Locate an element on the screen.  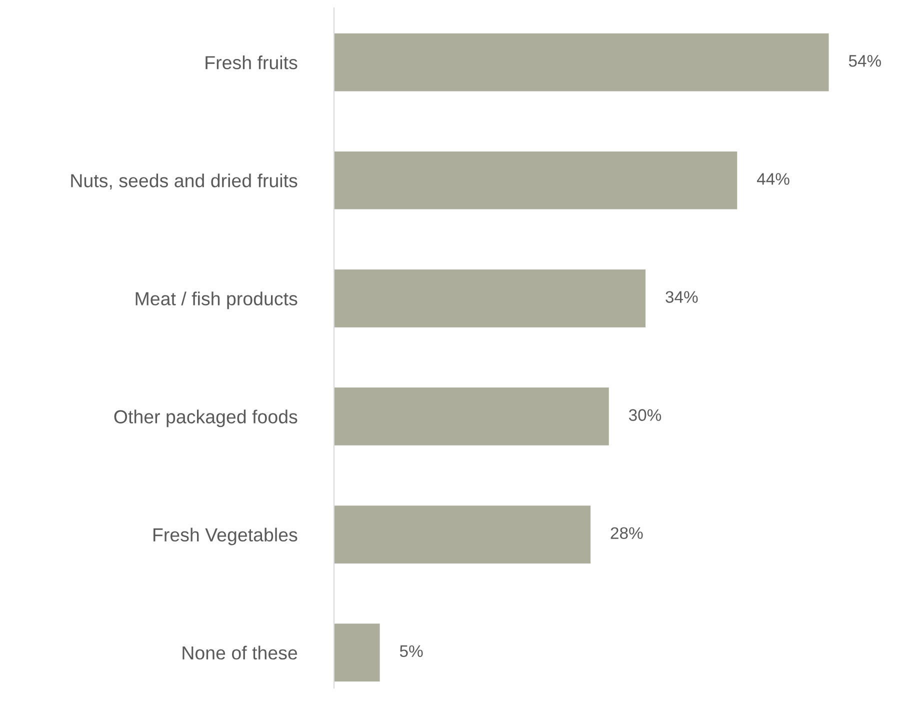
data-label: 30% is located at coordinates (645, 415).